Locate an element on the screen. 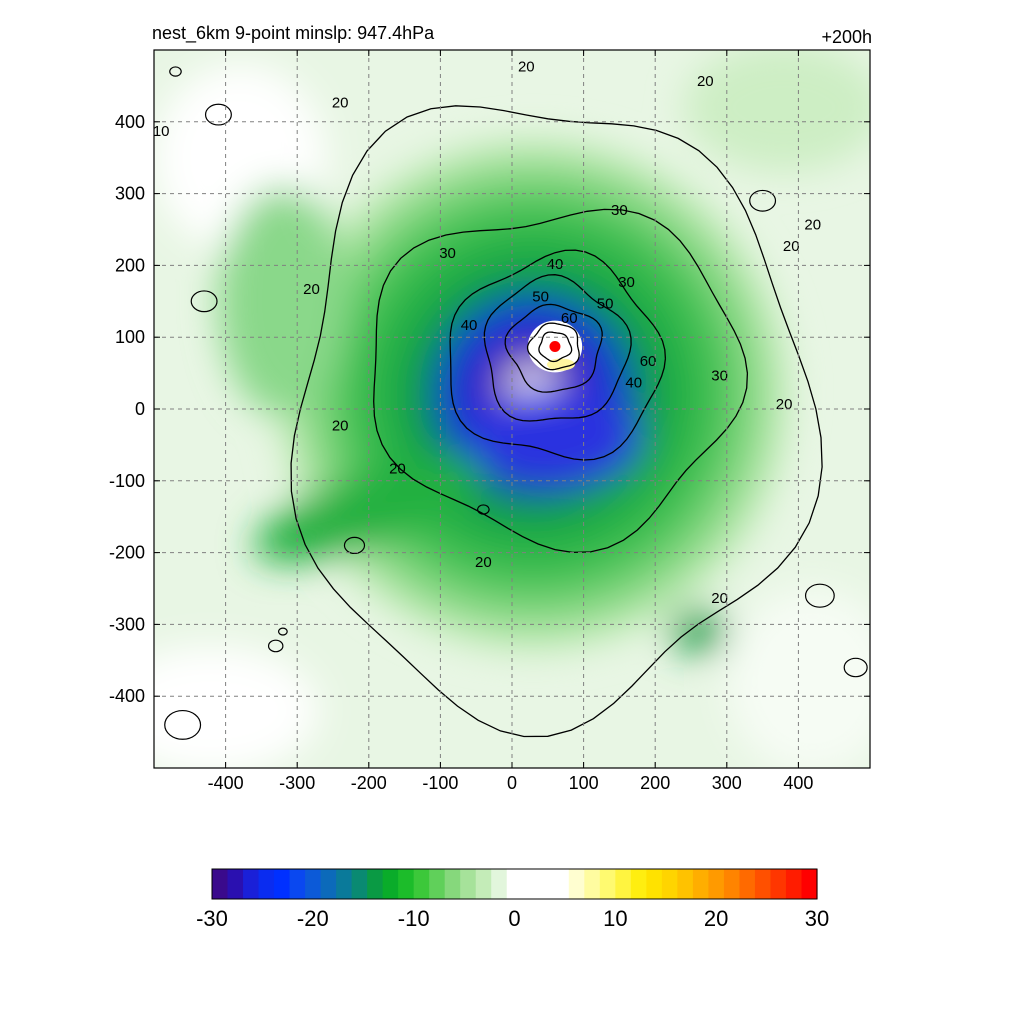  y-tick-label: 300 is located at coordinates (130, 194).